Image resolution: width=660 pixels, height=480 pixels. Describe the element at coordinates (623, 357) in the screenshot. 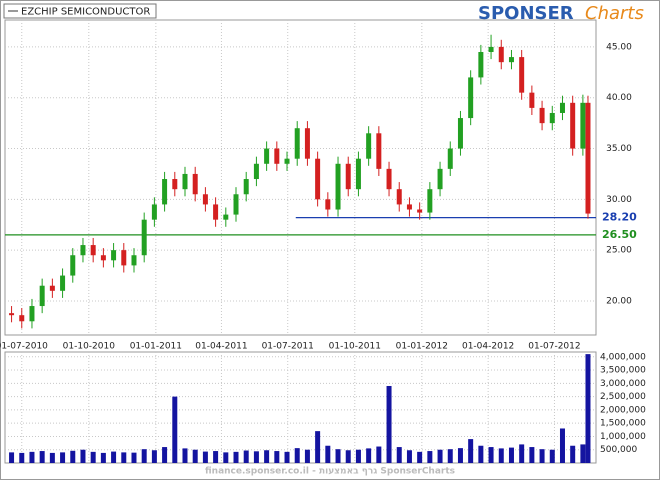

I see `y-tick-label: 4,000,000` at that location.